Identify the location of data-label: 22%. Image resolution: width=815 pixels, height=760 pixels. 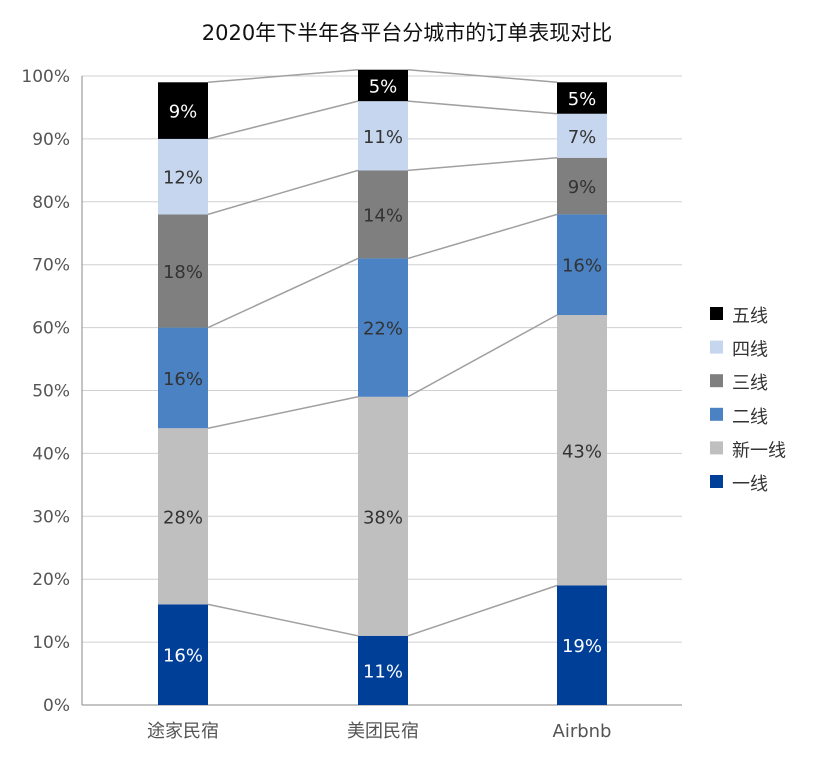
(383, 329).